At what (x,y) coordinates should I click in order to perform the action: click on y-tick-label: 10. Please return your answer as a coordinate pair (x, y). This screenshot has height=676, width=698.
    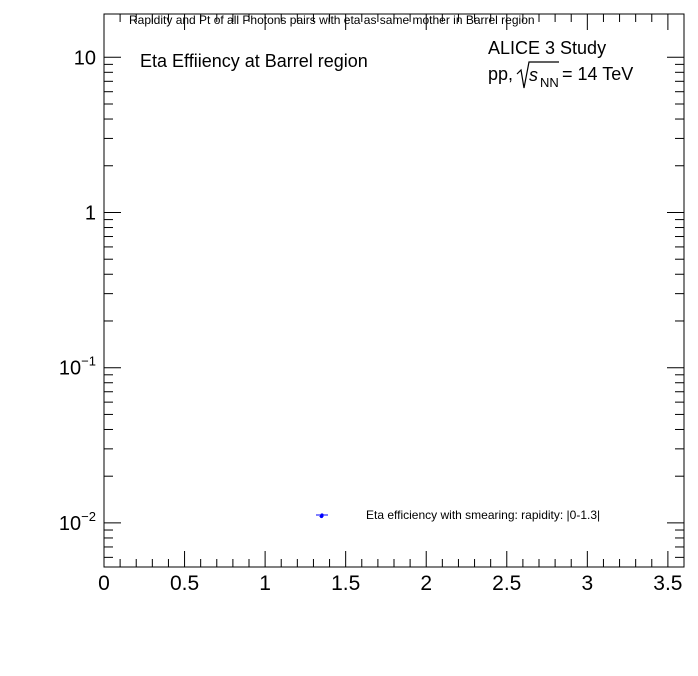
    Looking at the image, I should click on (85, 58).